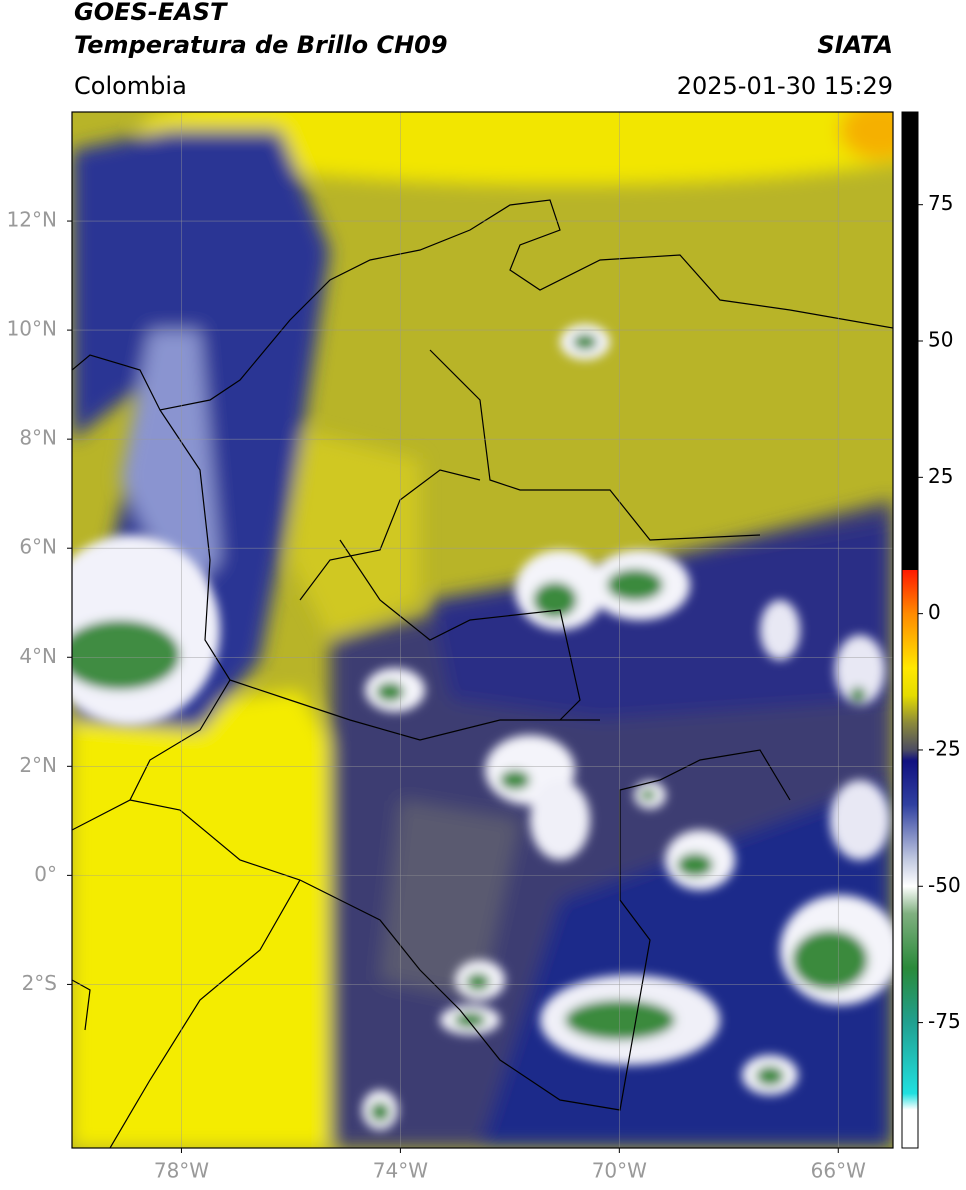  What do you see at coordinates (45, 874) in the screenshot?
I see `y-tick-label: 0°` at bounding box center [45, 874].